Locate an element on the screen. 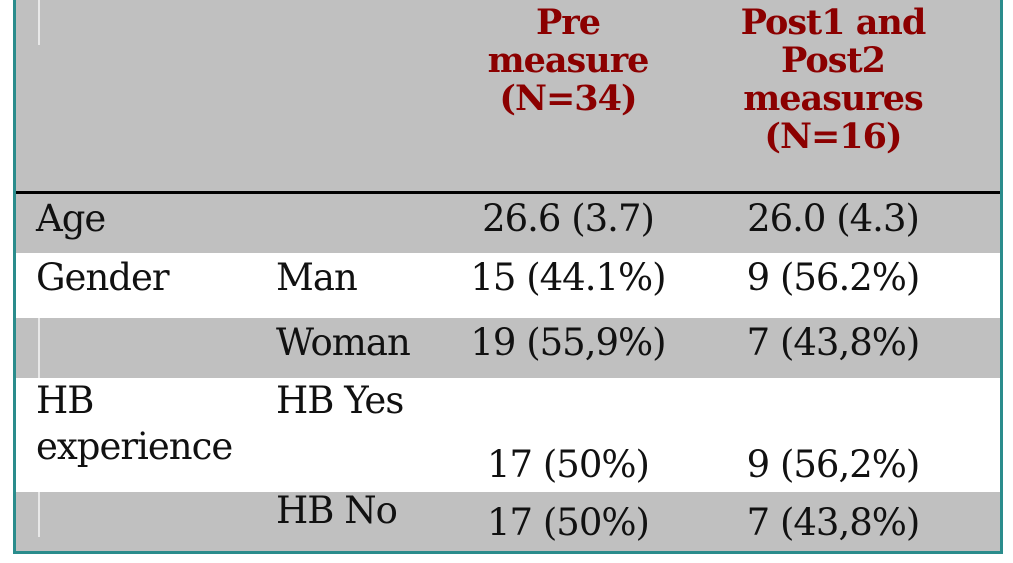 The width and height of the screenshot is (1013, 563). man-post-value: 9 (56.2%) is located at coordinates (833, 277).